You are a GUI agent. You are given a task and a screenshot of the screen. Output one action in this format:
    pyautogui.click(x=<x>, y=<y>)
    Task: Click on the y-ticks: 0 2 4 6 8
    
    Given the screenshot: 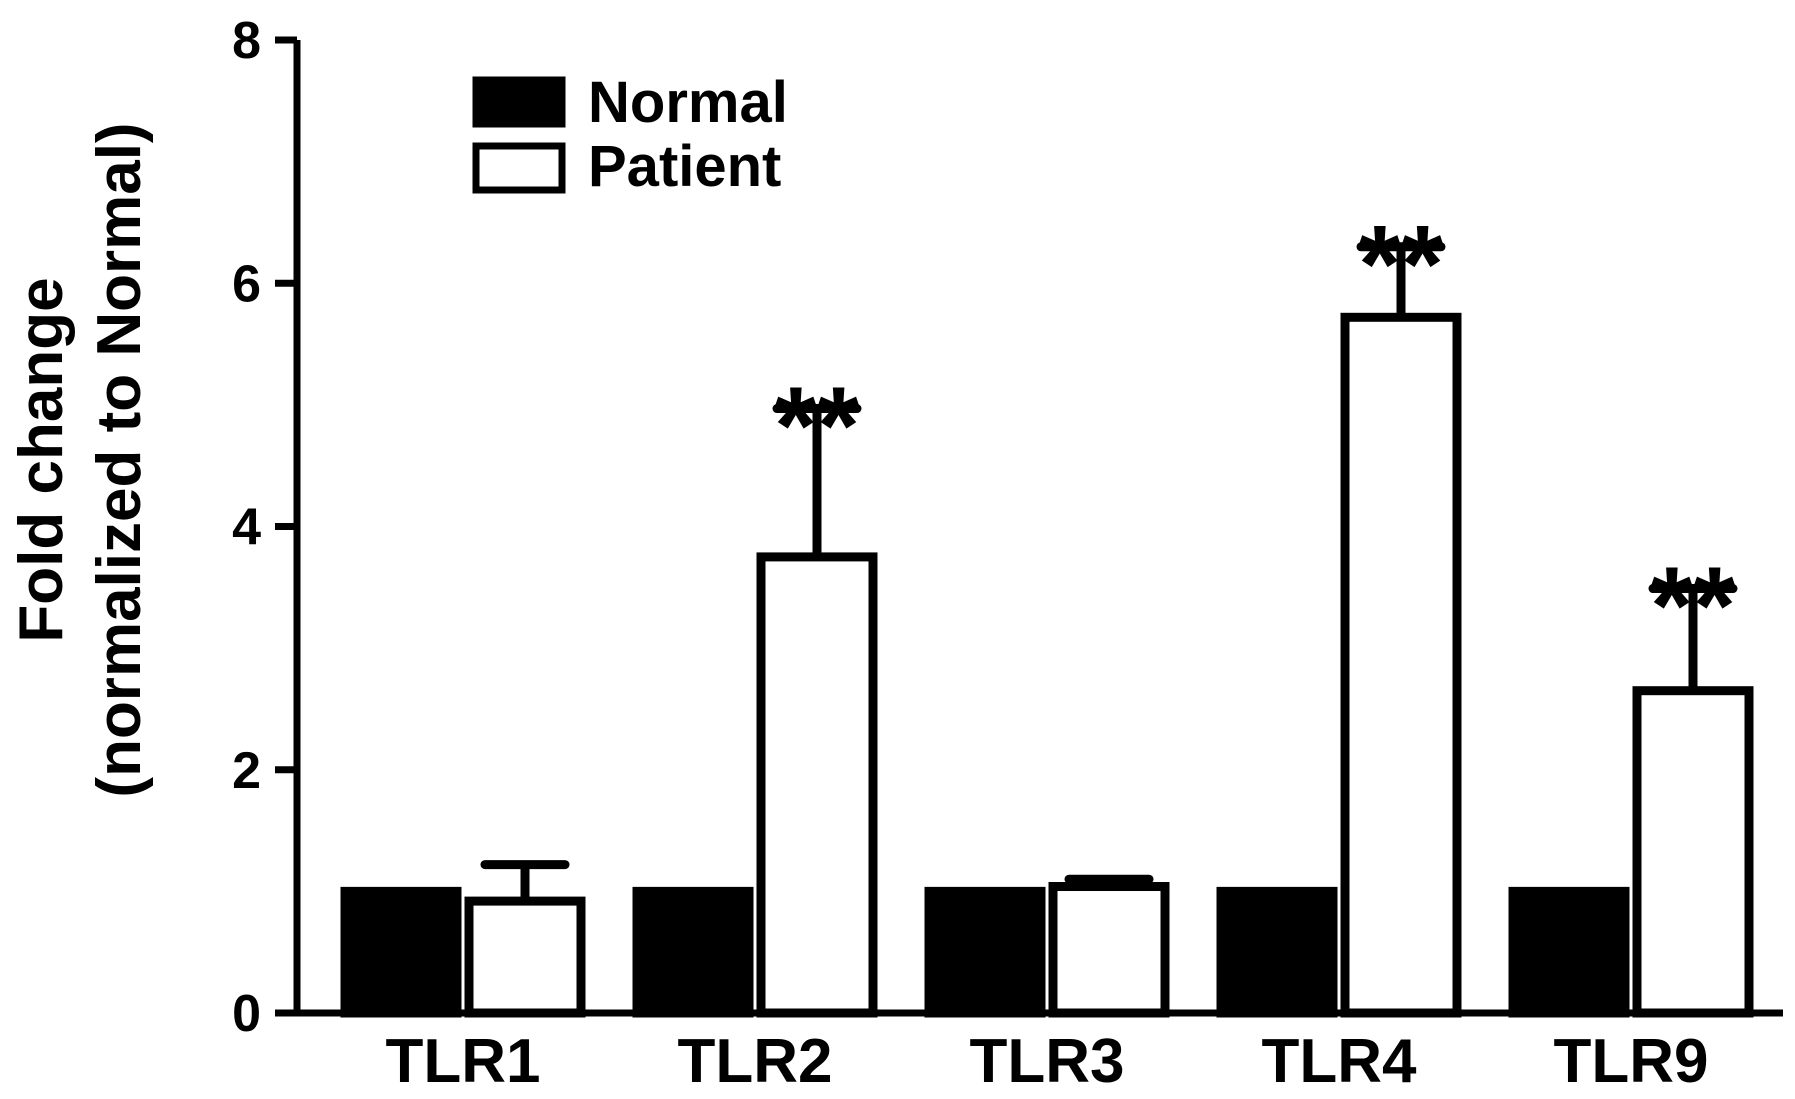 What is the action you would take?
    pyautogui.click(x=264, y=527)
    